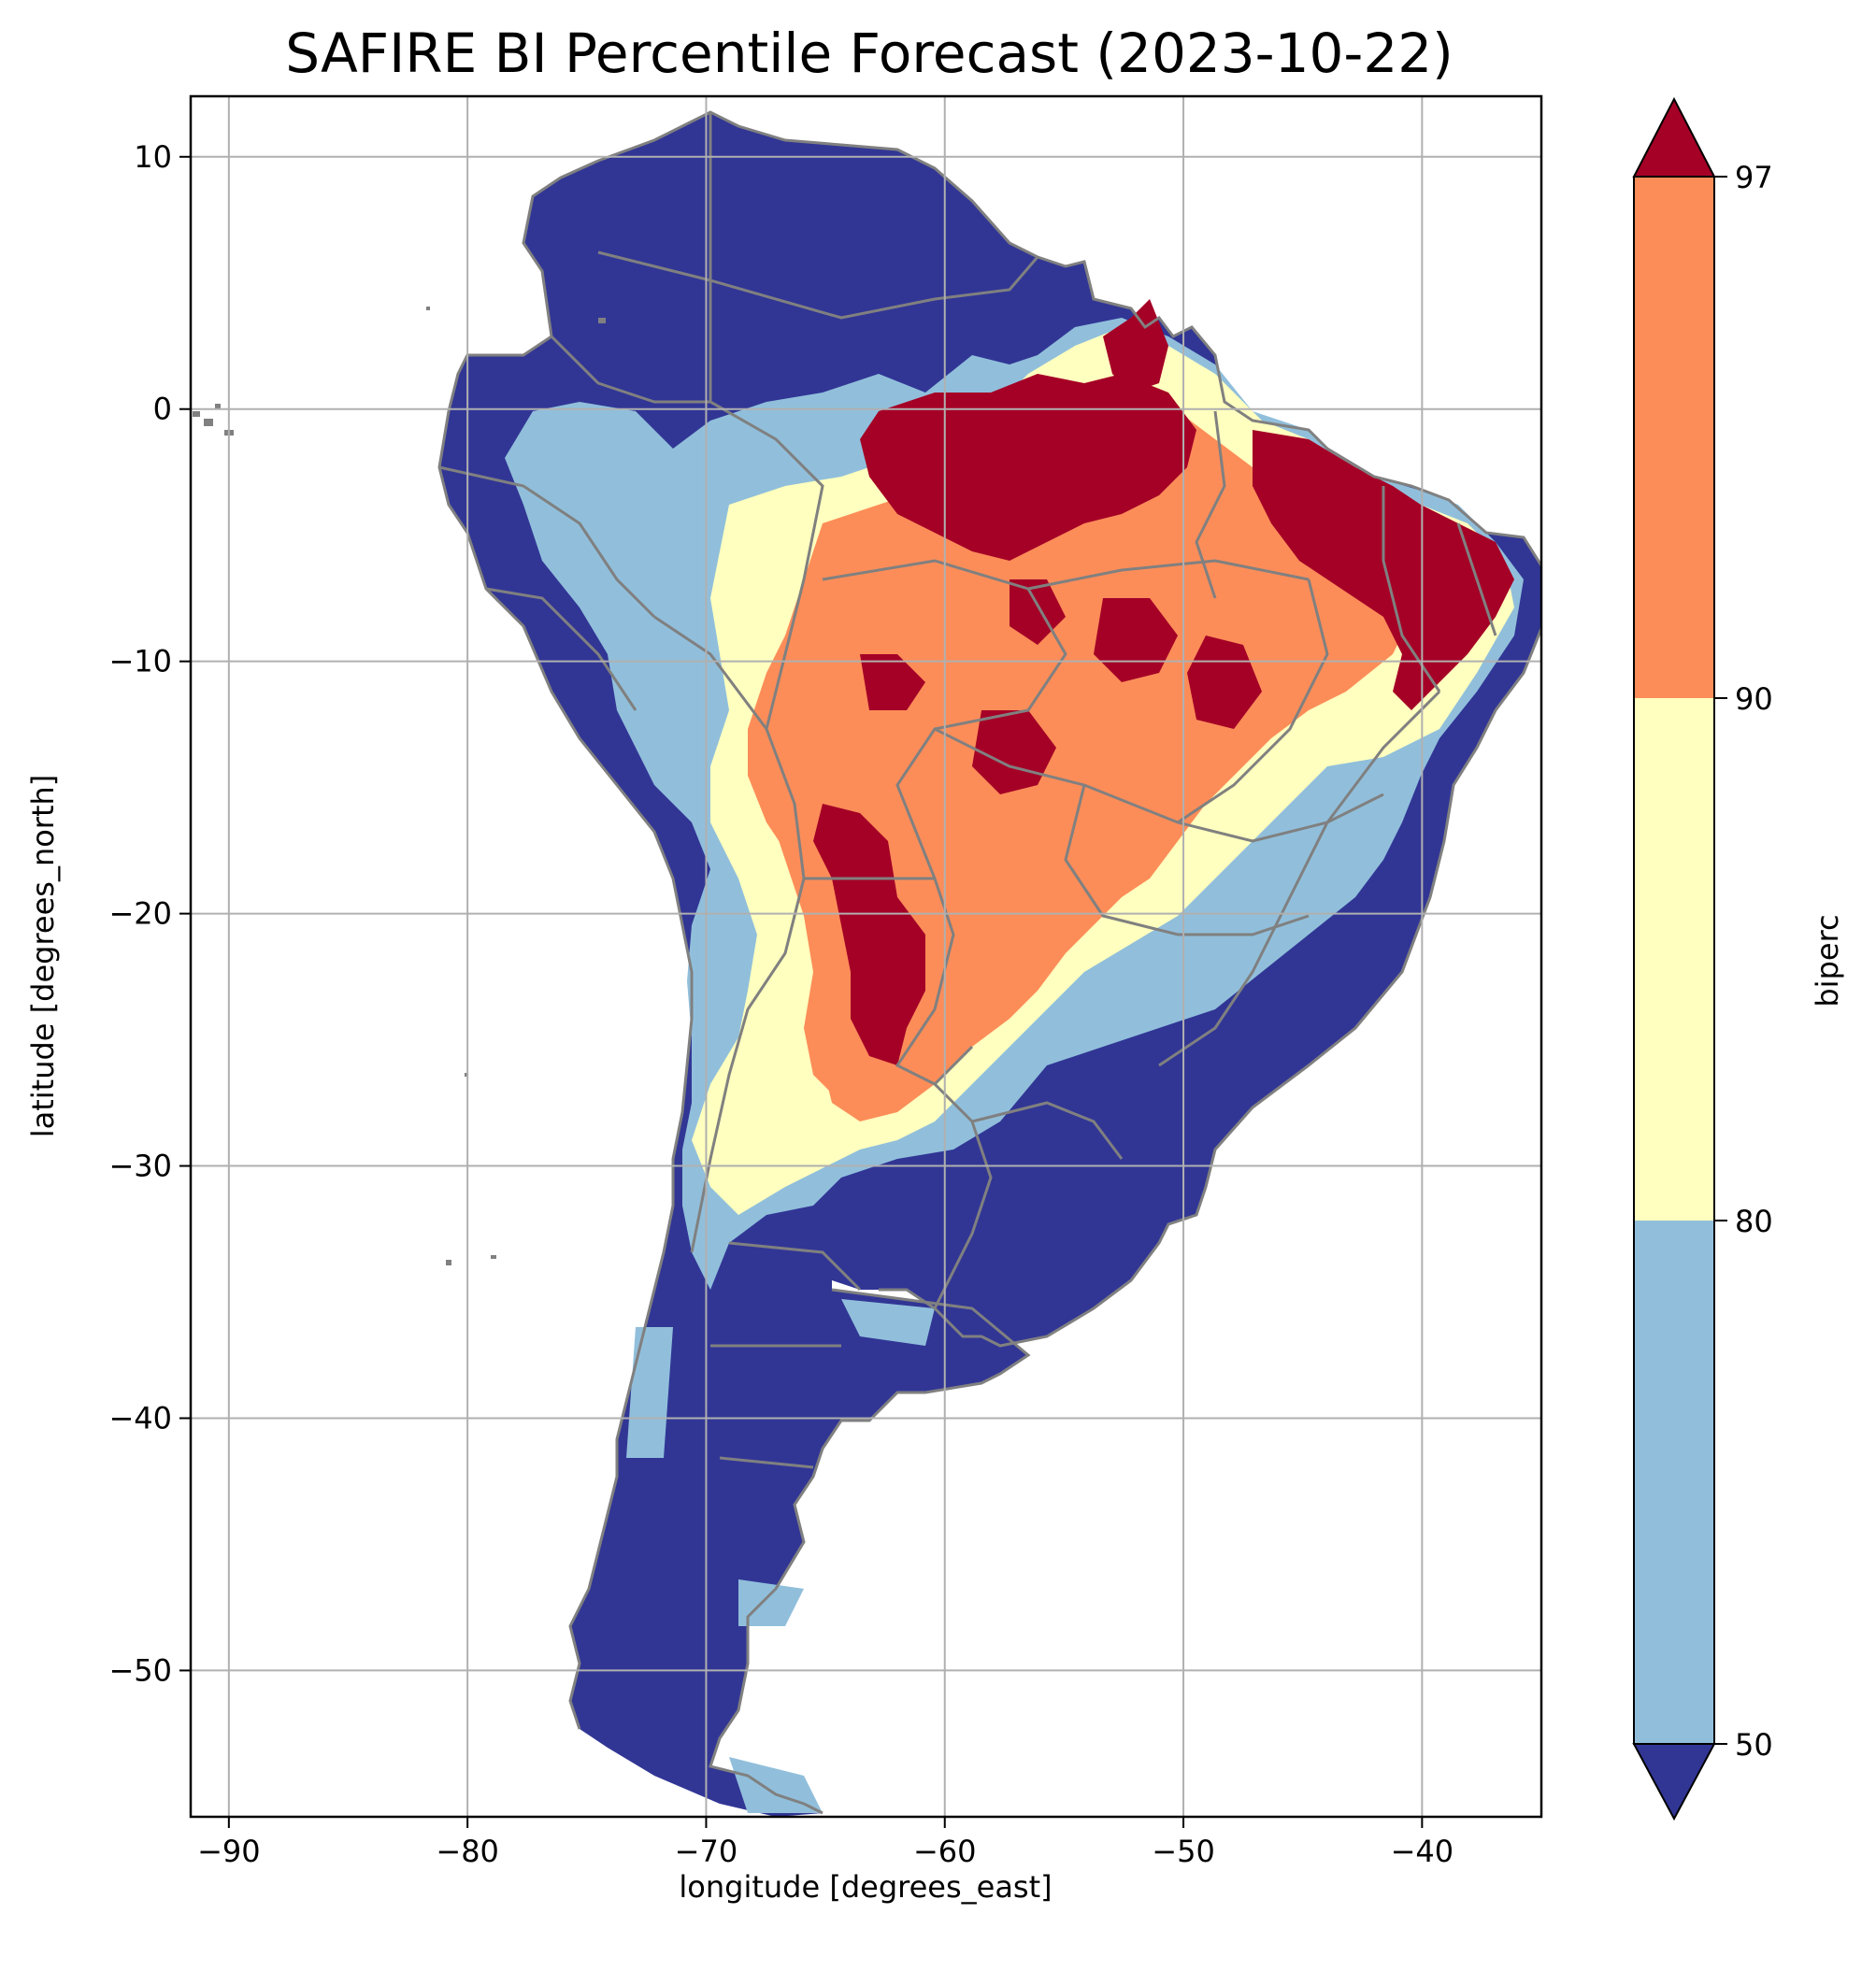  I want to click on y-axis: 10 0 −10 −20 −30 −40 −50, so click(149, 914).